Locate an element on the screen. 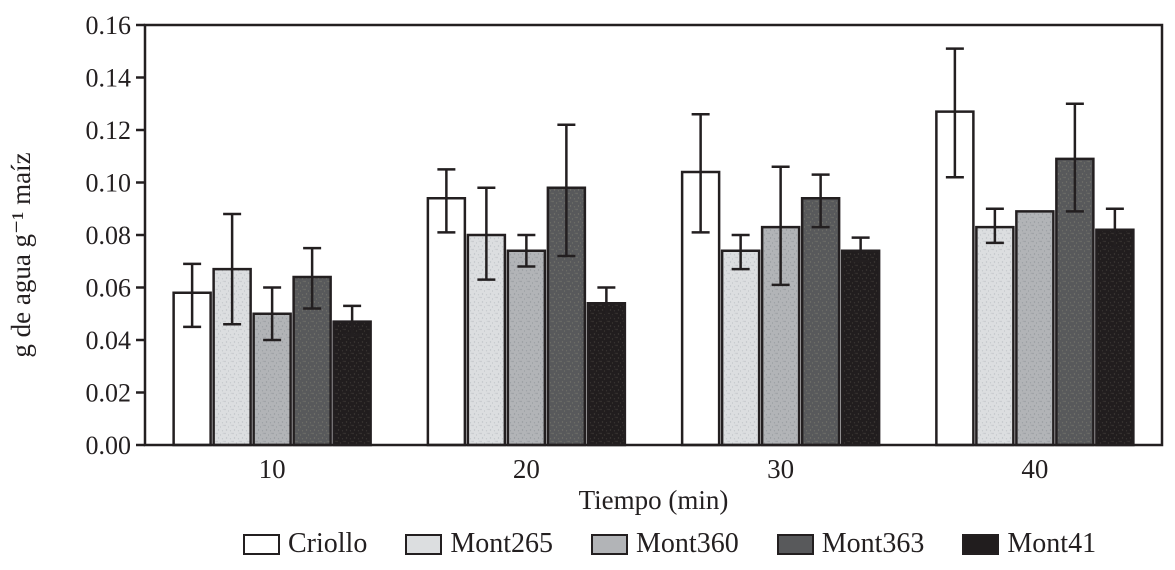 The width and height of the screenshot is (1175, 570). legend: Criollo Mont265 Mont360 Mont363 Mont41 is located at coordinates (669, 544).